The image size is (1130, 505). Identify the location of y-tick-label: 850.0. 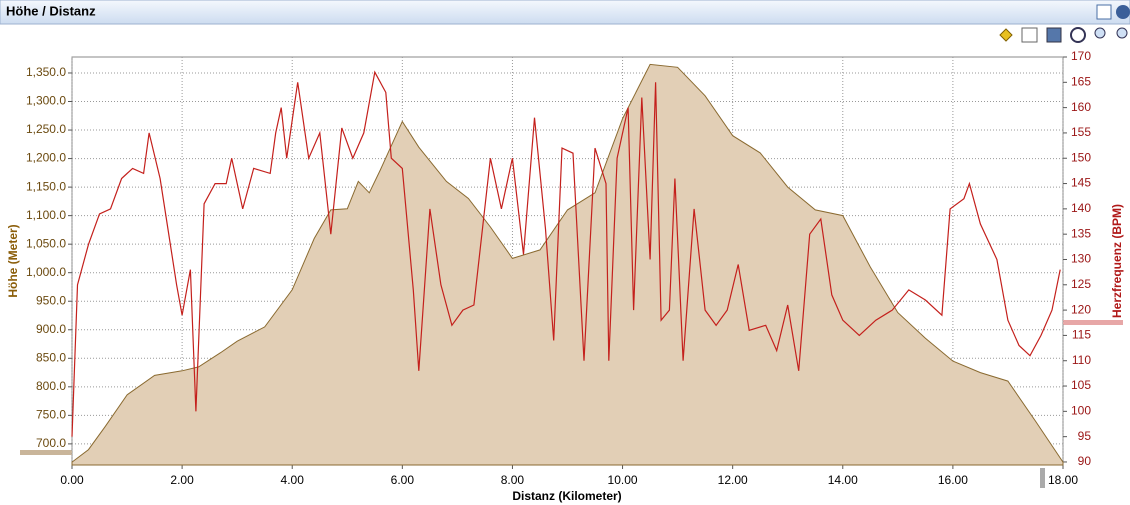
(51, 357).